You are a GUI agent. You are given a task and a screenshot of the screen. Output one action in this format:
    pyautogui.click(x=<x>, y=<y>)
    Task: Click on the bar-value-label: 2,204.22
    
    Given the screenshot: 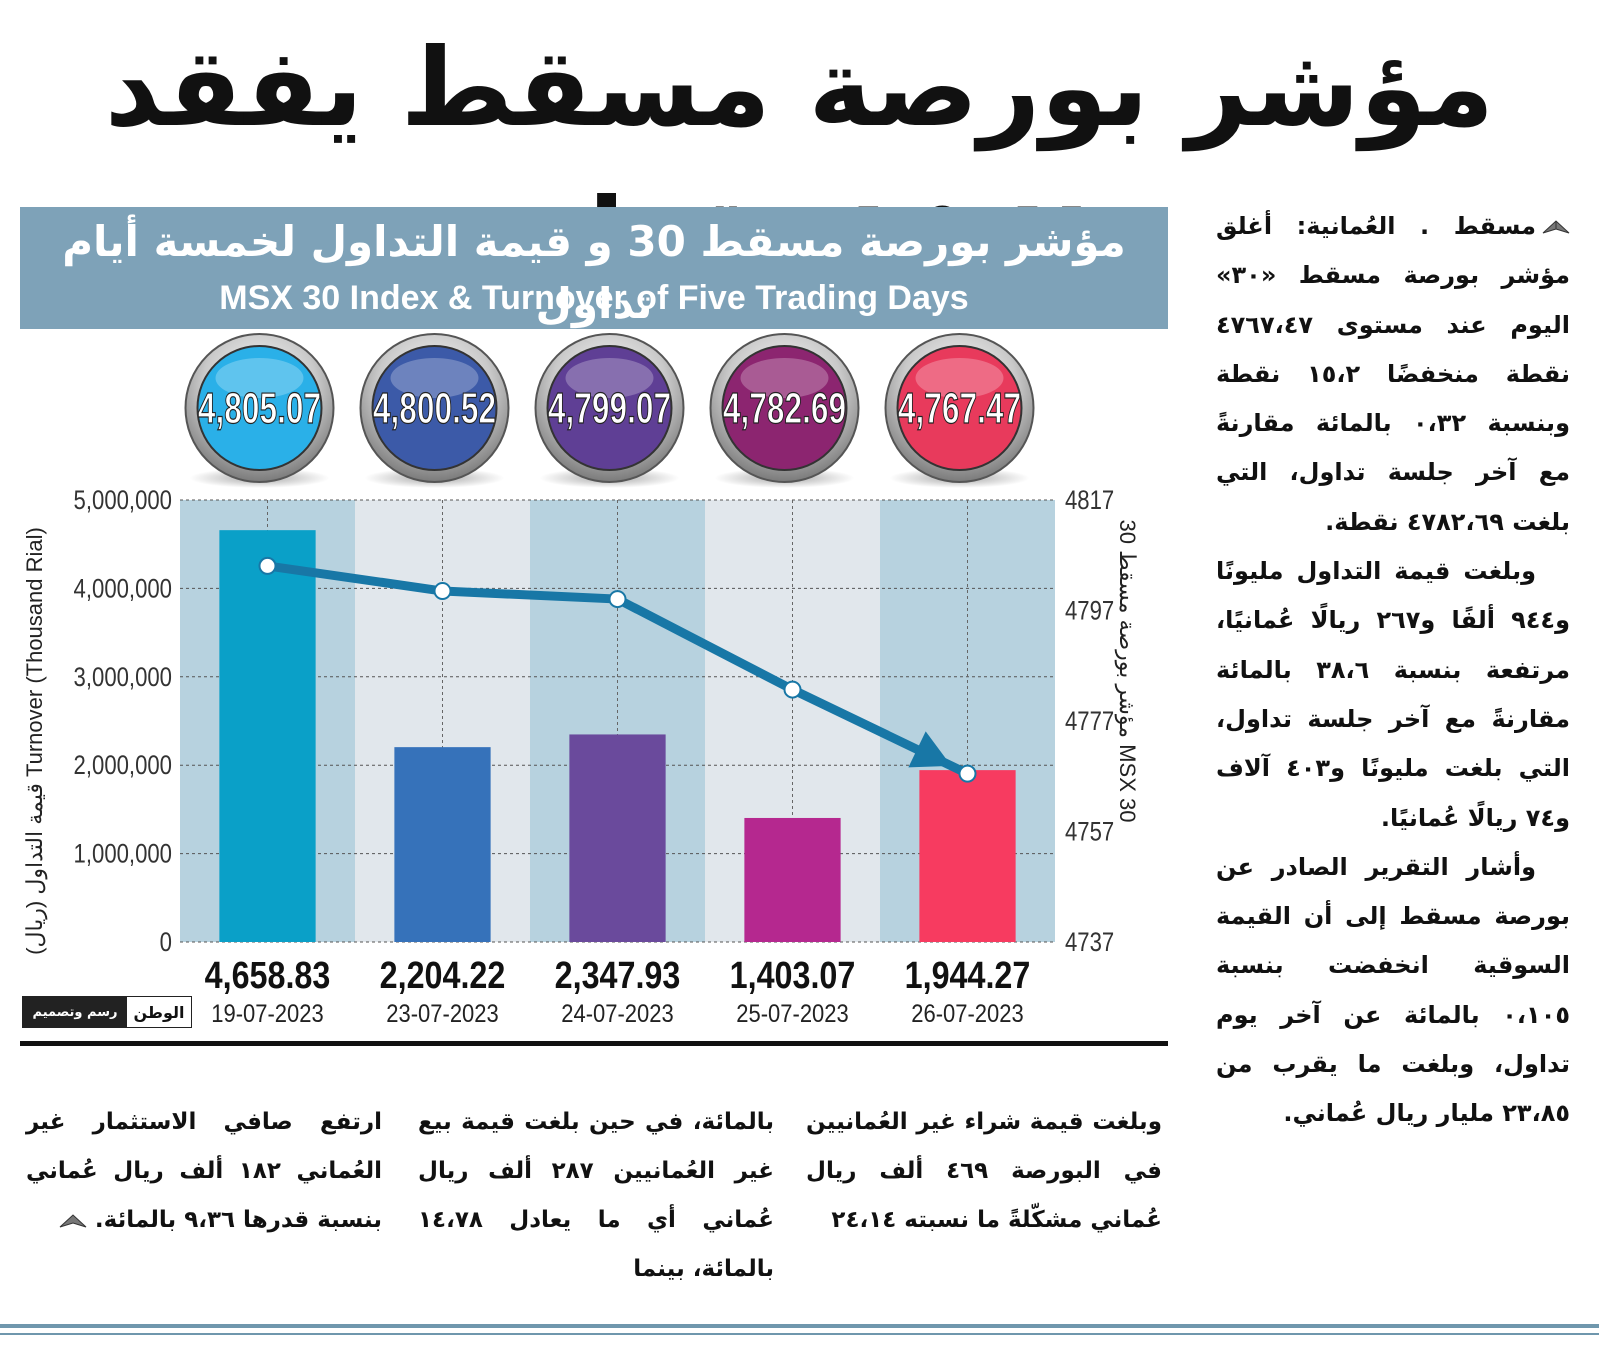 What is the action you would take?
    pyautogui.click(x=443, y=976)
    